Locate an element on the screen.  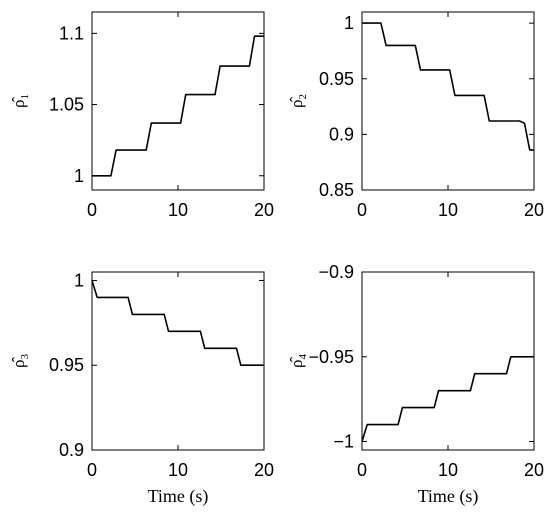
y-tick-label: −1 is located at coordinates (343, 442).